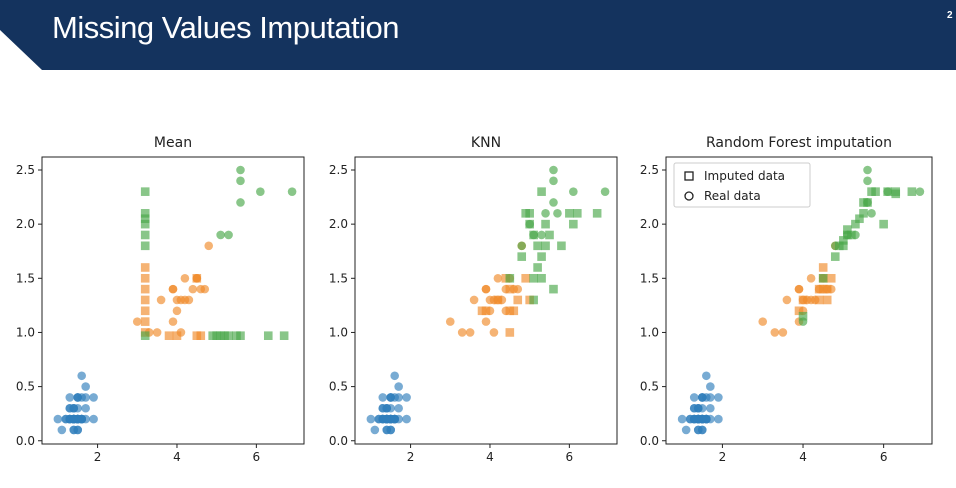 The image size is (956, 488). What do you see at coordinates (486, 143) in the screenshot?
I see `chart-title: KNN` at bounding box center [486, 143].